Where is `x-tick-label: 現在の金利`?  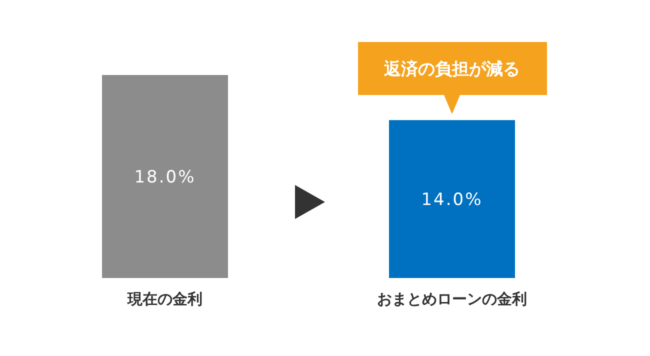
x-tick-label: 現在の金利 is located at coordinates (164, 299).